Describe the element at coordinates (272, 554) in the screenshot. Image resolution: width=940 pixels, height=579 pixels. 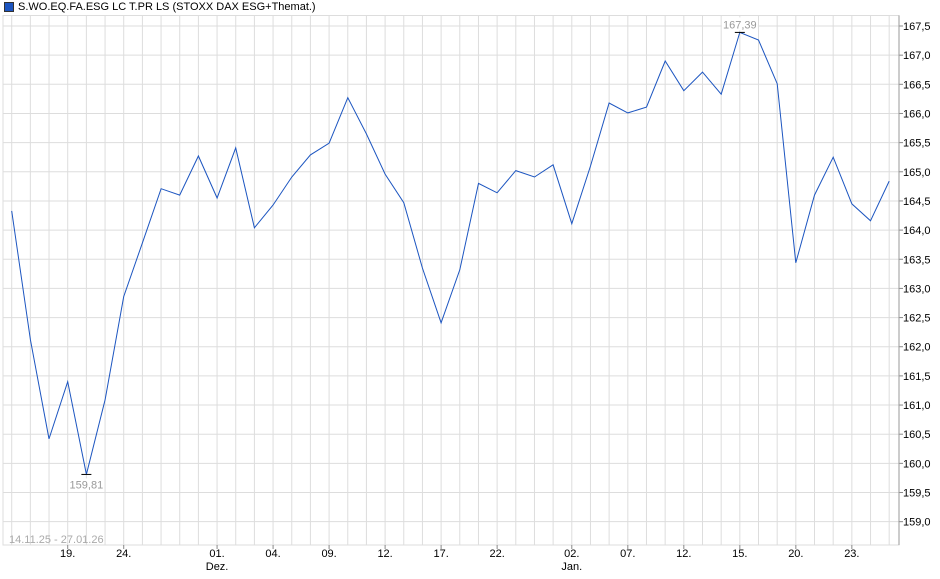
I see `x-tick-label: 04.` at that location.